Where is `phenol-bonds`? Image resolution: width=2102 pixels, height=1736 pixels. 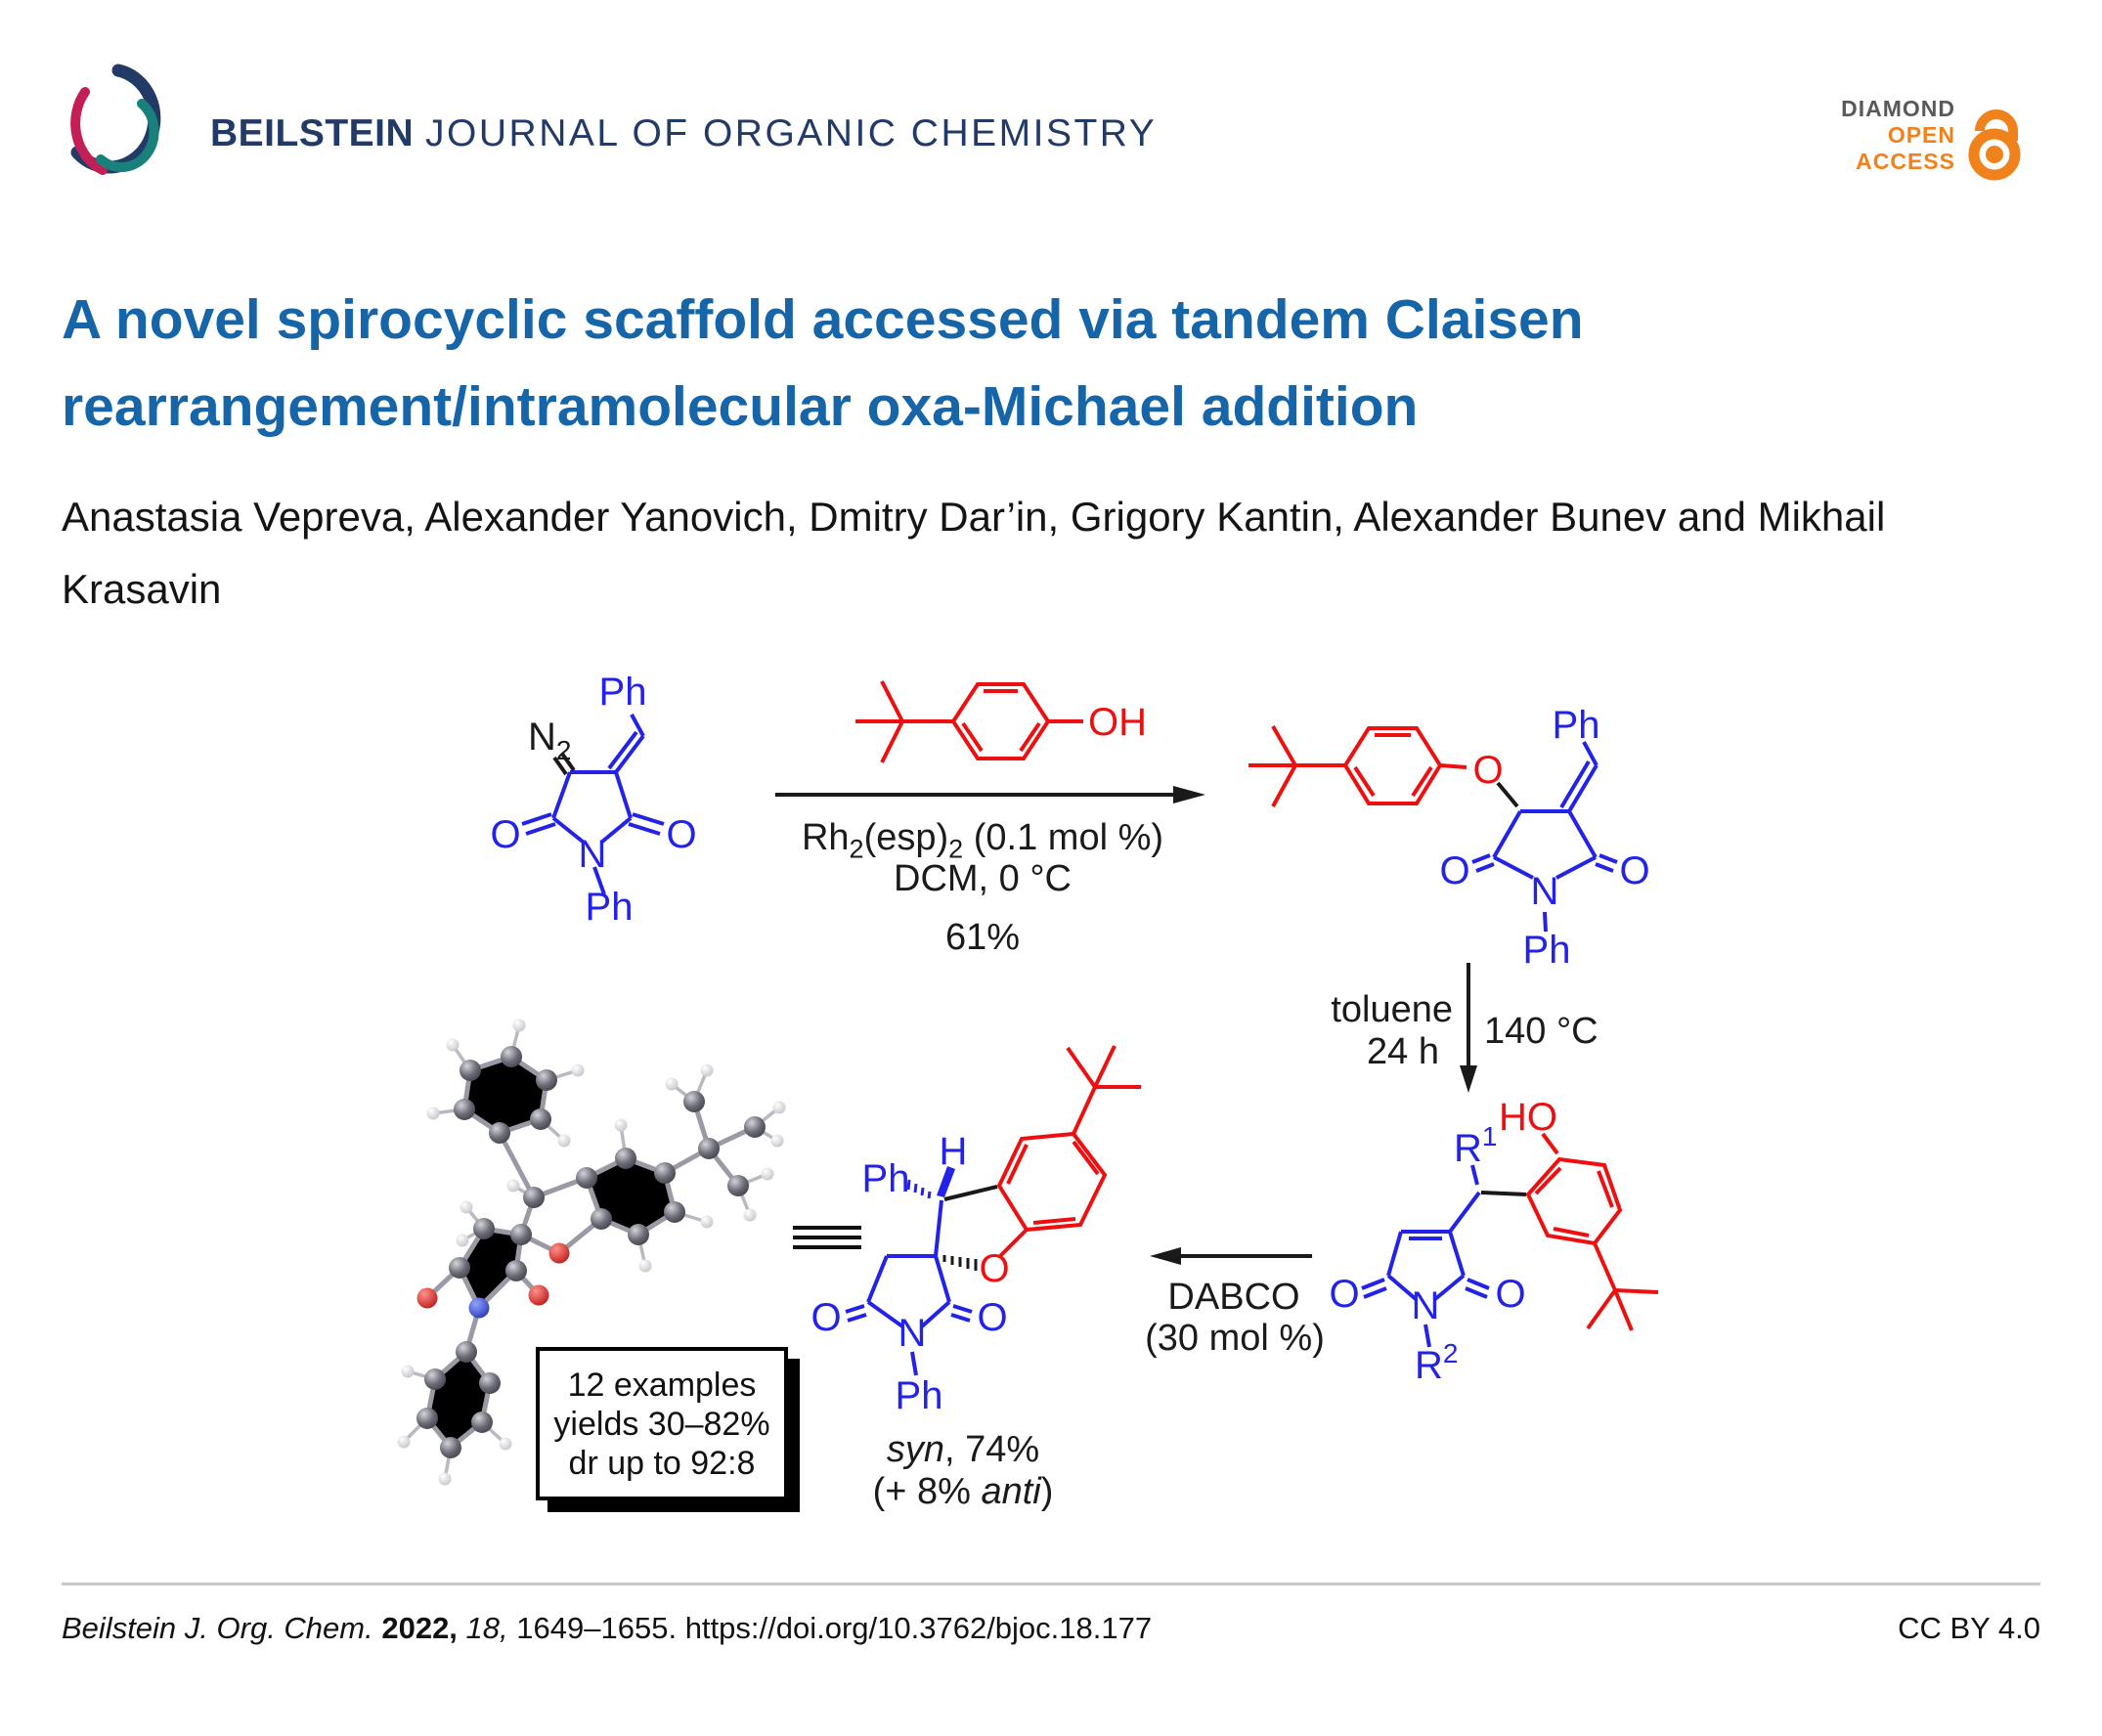
phenol-bonds is located at coordinates (969, 721).